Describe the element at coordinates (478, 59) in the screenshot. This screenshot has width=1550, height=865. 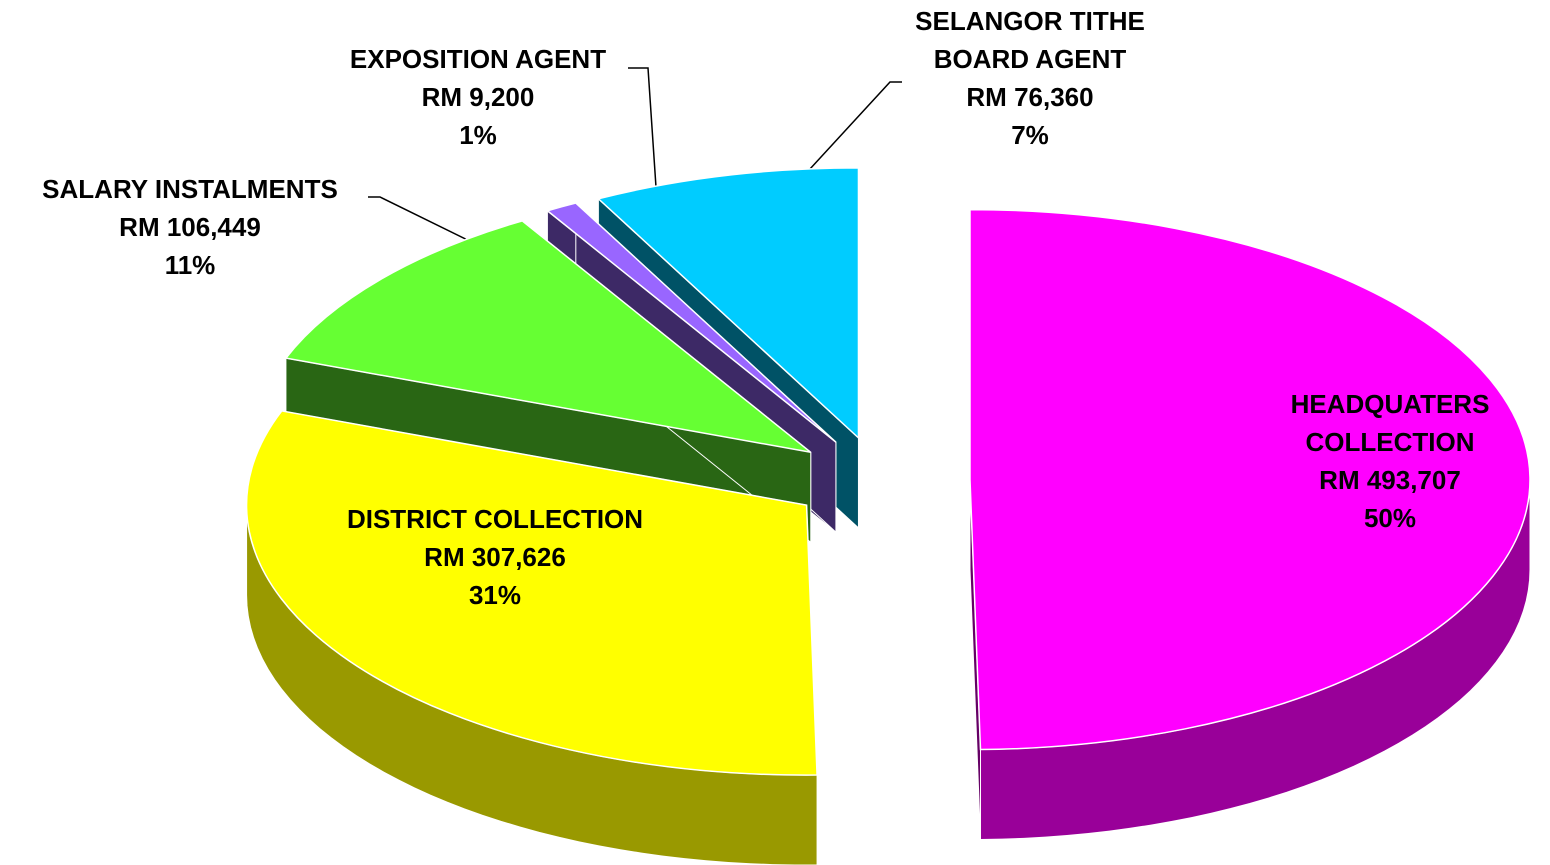
I see `label-name: EXPOSITION AGENT` at that location.